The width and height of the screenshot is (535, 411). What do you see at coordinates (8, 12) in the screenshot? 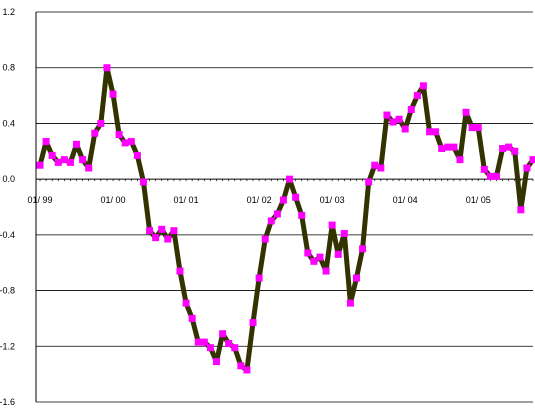
I see `y-tick-label: 1.2` at bounding box center [8, 12].